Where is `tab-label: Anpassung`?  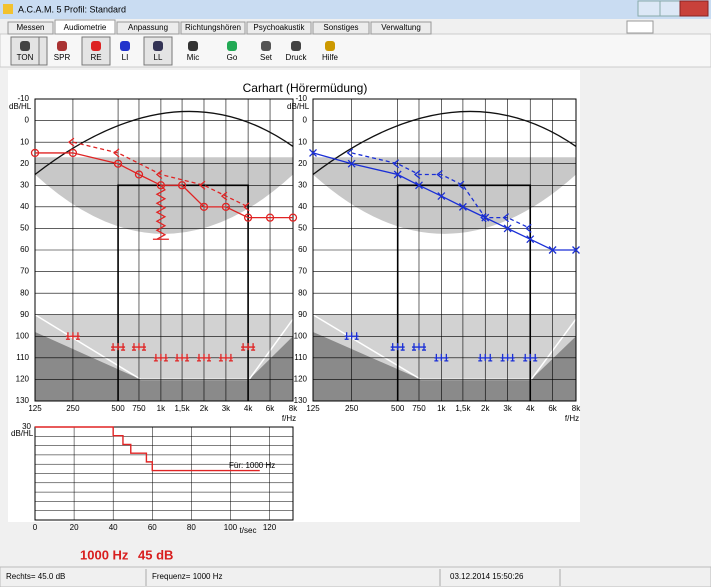 tab-label: Anpassung is located at coordinates (148, 27).